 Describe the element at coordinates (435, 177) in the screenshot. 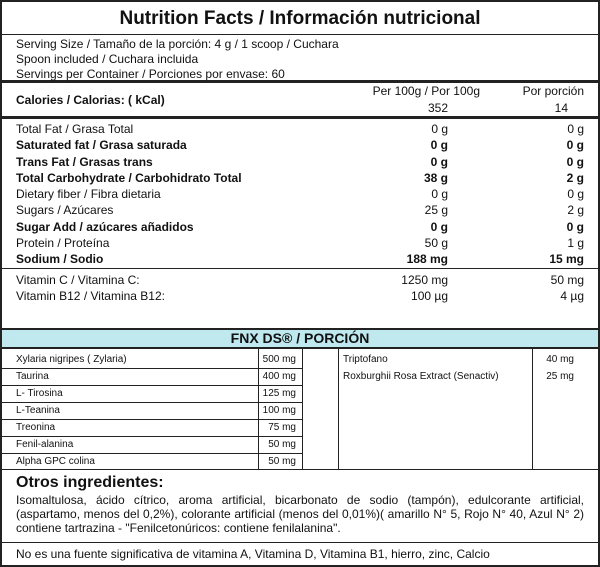

I see `per100-value: 38 g` at that location.